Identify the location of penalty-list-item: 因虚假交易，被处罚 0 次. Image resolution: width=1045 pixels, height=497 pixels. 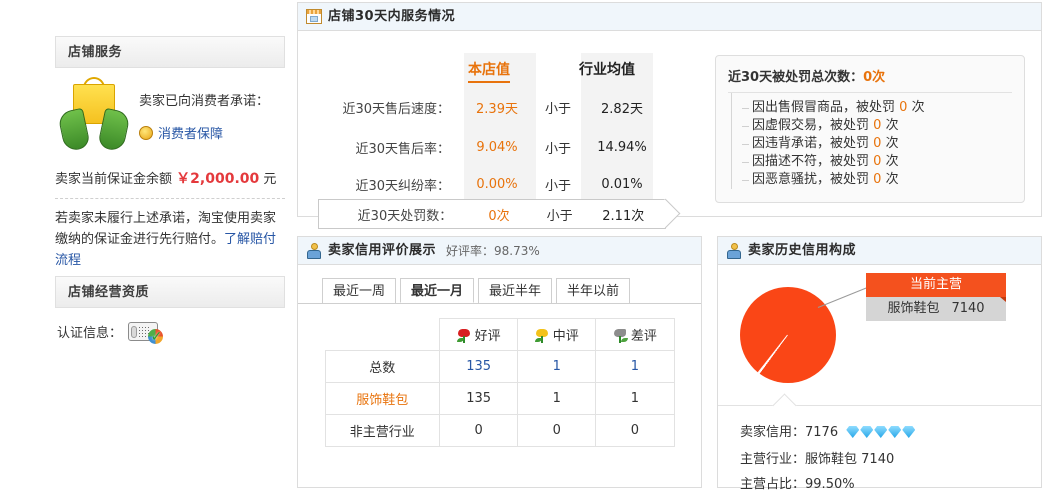
(877, 126).